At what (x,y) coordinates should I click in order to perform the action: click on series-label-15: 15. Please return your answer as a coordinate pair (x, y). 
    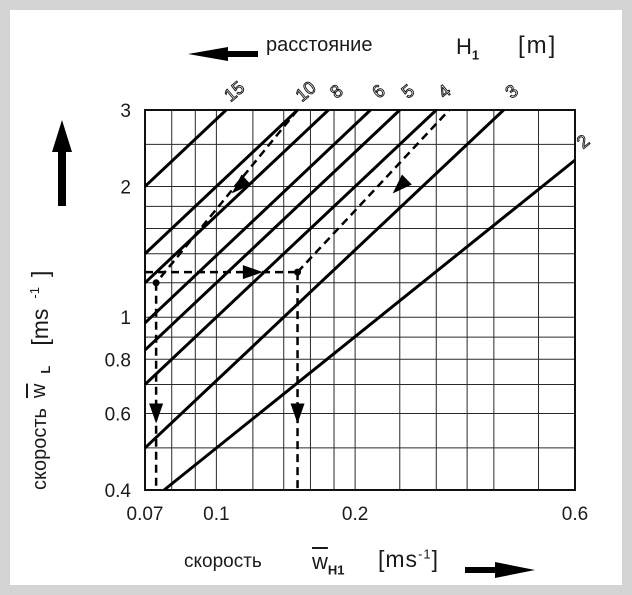
    Looking at the image, I should click on (234, 91).